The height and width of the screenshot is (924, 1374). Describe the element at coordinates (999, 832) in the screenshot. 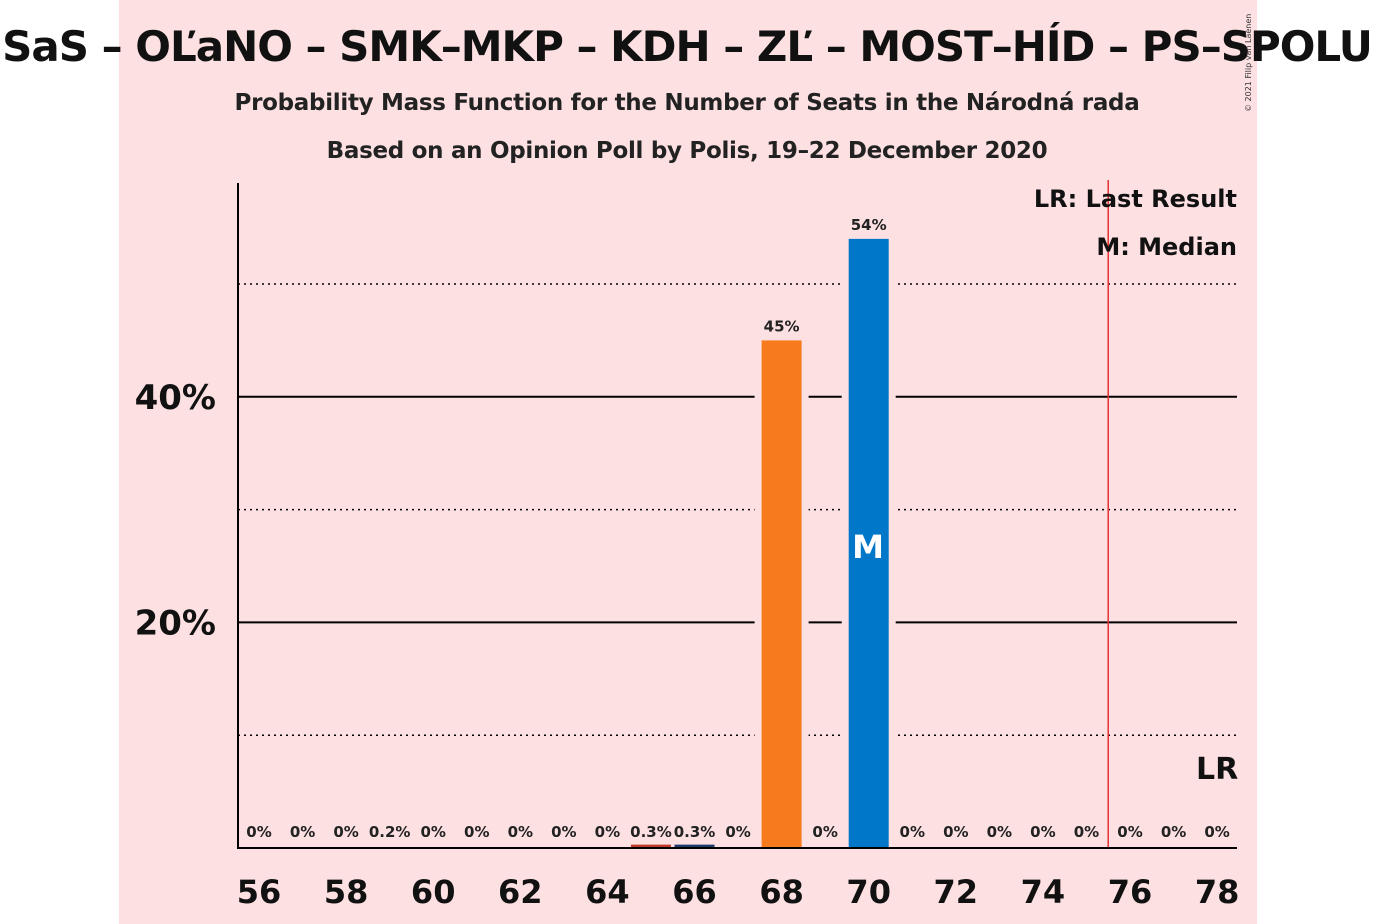

I see `data-label-73: 0%` at that location.